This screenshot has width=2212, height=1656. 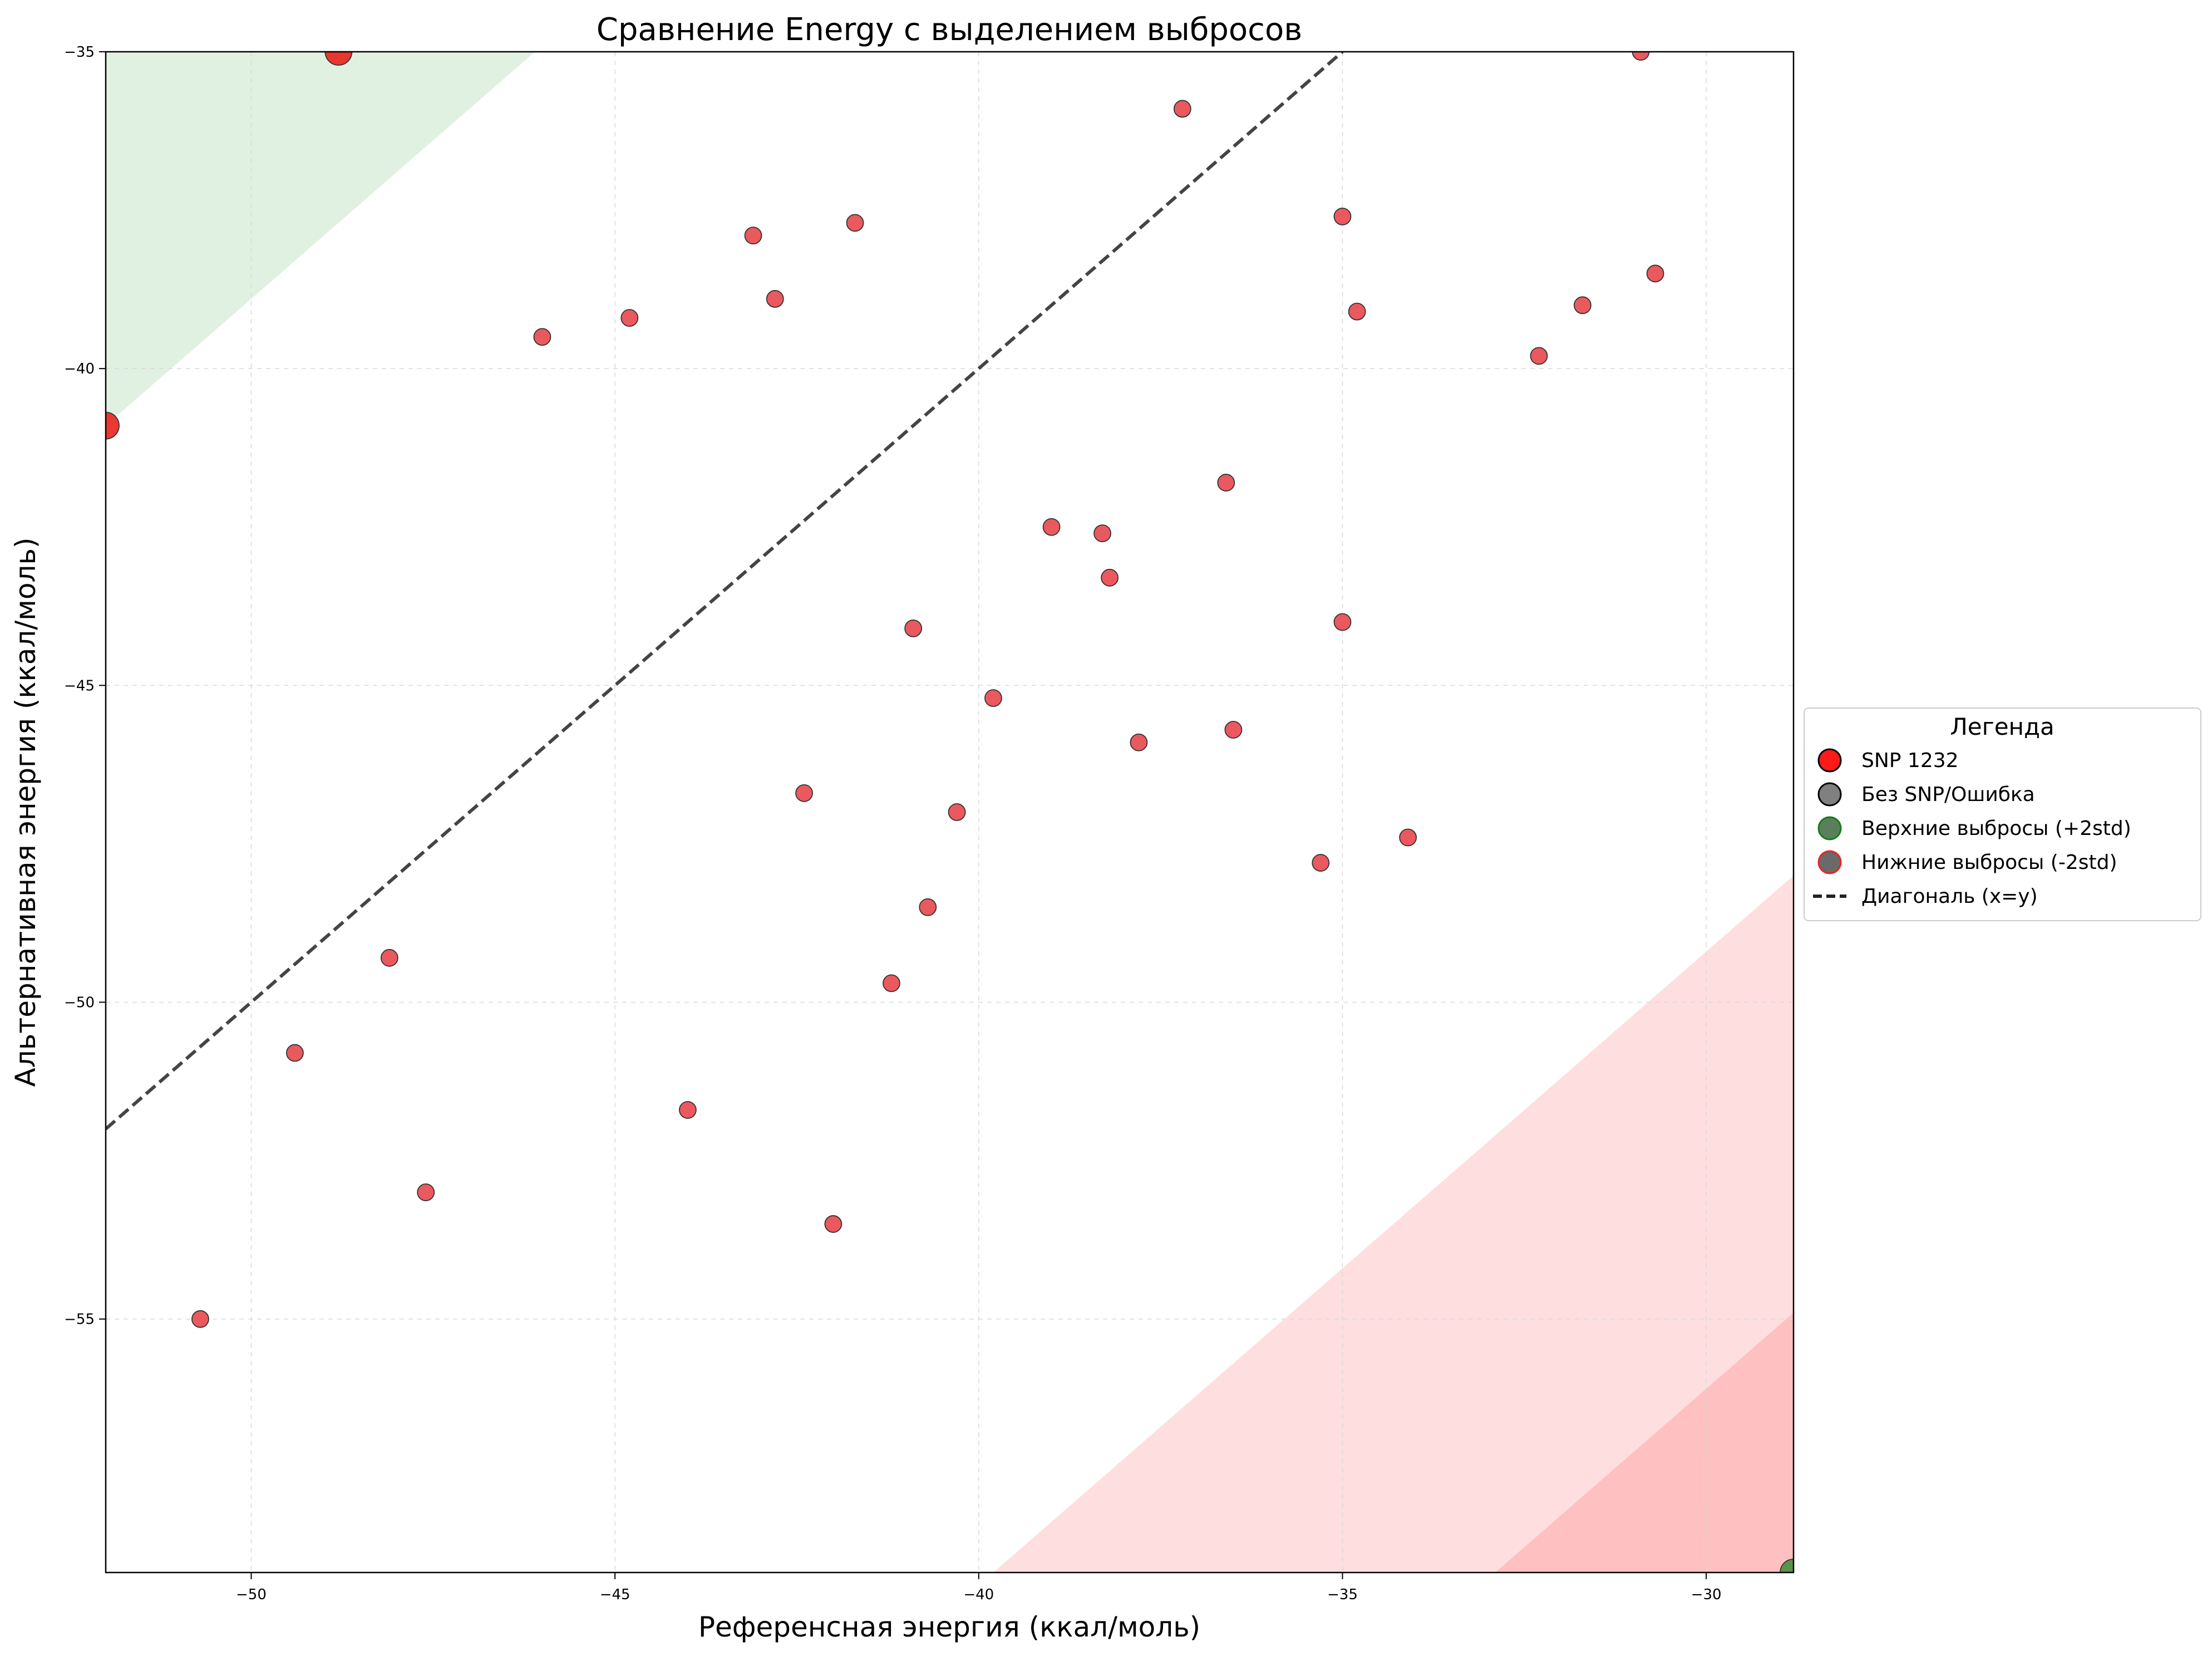 What do you see at coordinates (1342, 1594) in the screenshot?
I see `x-tick-label: −35` at bounding box center [1342, 1594].